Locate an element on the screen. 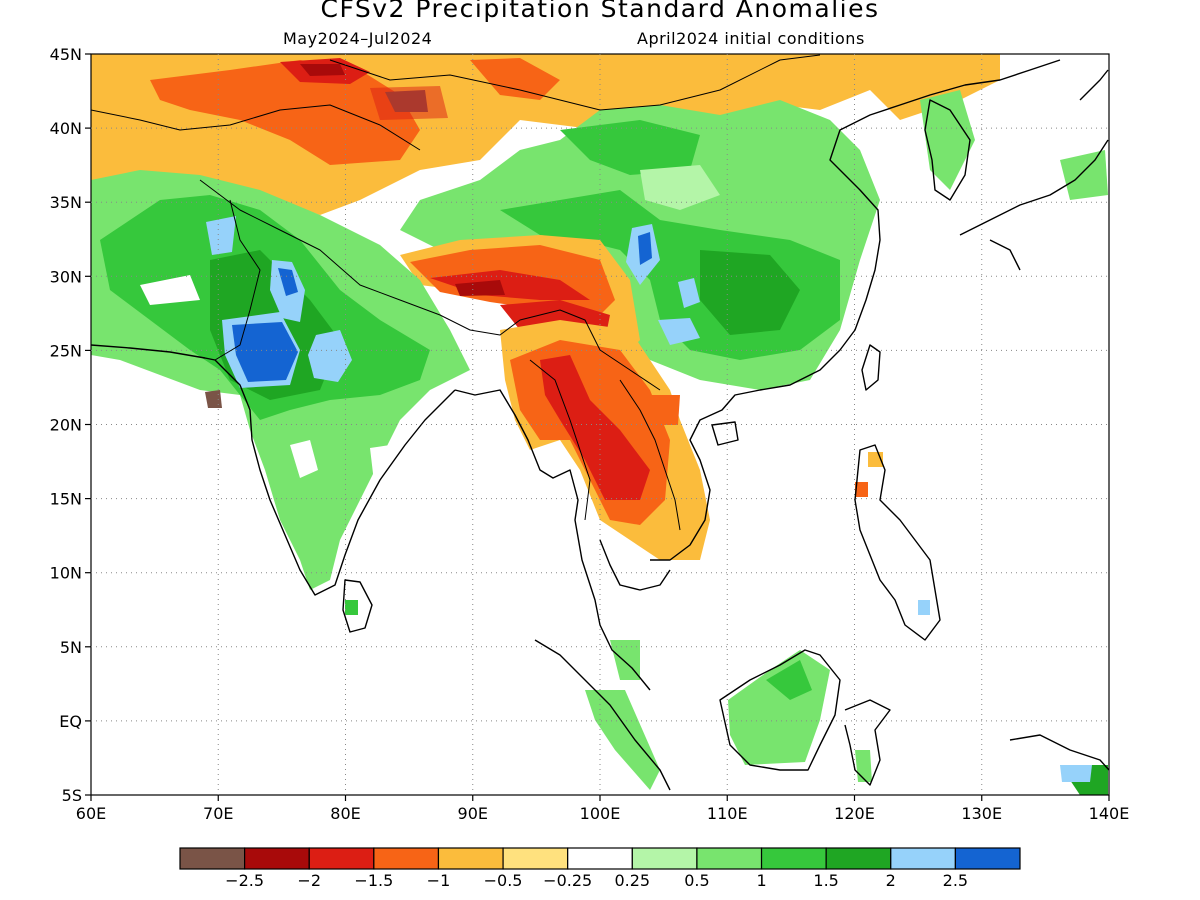 This screenshot has height=900, width=1200. y-tick-label: 35N is located at coordinates (66, 202).